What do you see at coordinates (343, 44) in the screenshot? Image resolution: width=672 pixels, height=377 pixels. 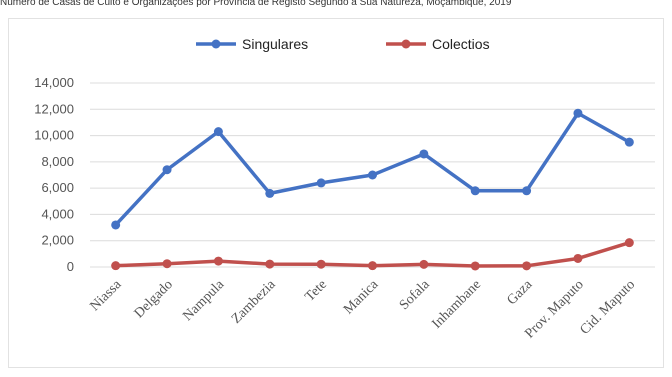 I see `legend: Singulares Colectios` at bounding box center [343, 44].